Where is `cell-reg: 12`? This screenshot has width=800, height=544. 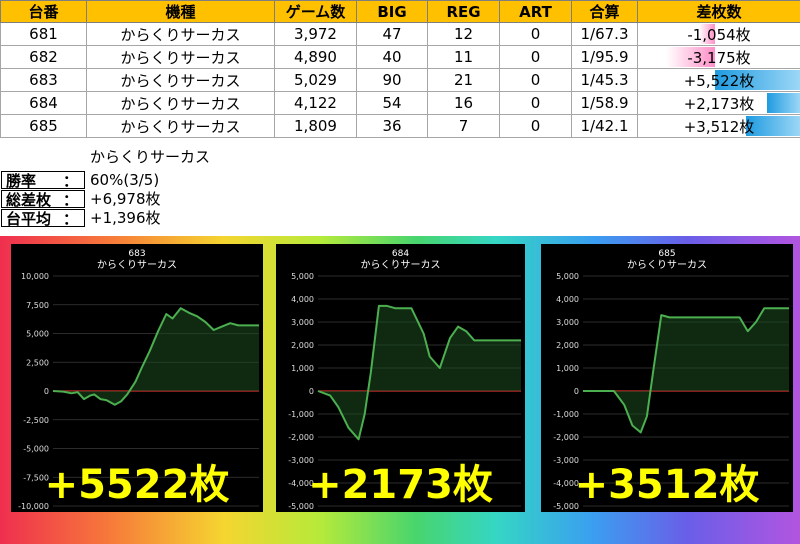 cell-reg: 12 is located at coordinates (463, 34).